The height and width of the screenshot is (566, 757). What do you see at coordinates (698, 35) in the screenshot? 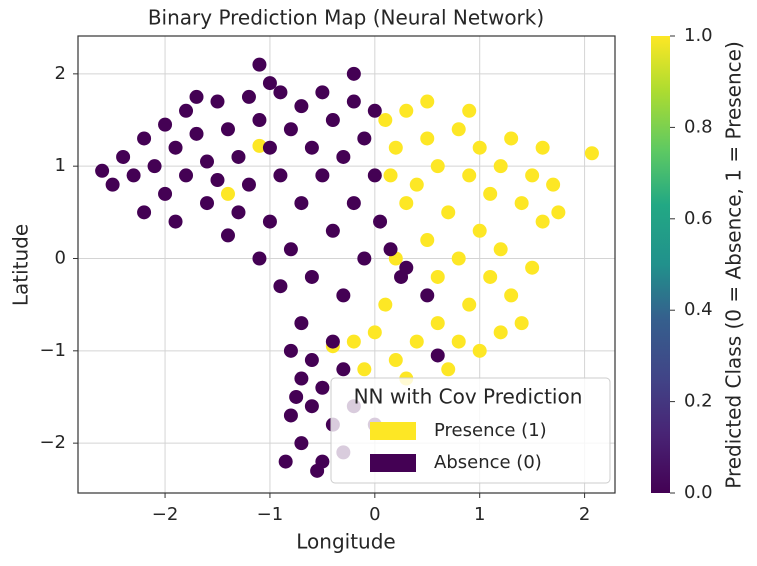
I see `colorbar-tick-label: 1.0` at bounding box center [698, 35].